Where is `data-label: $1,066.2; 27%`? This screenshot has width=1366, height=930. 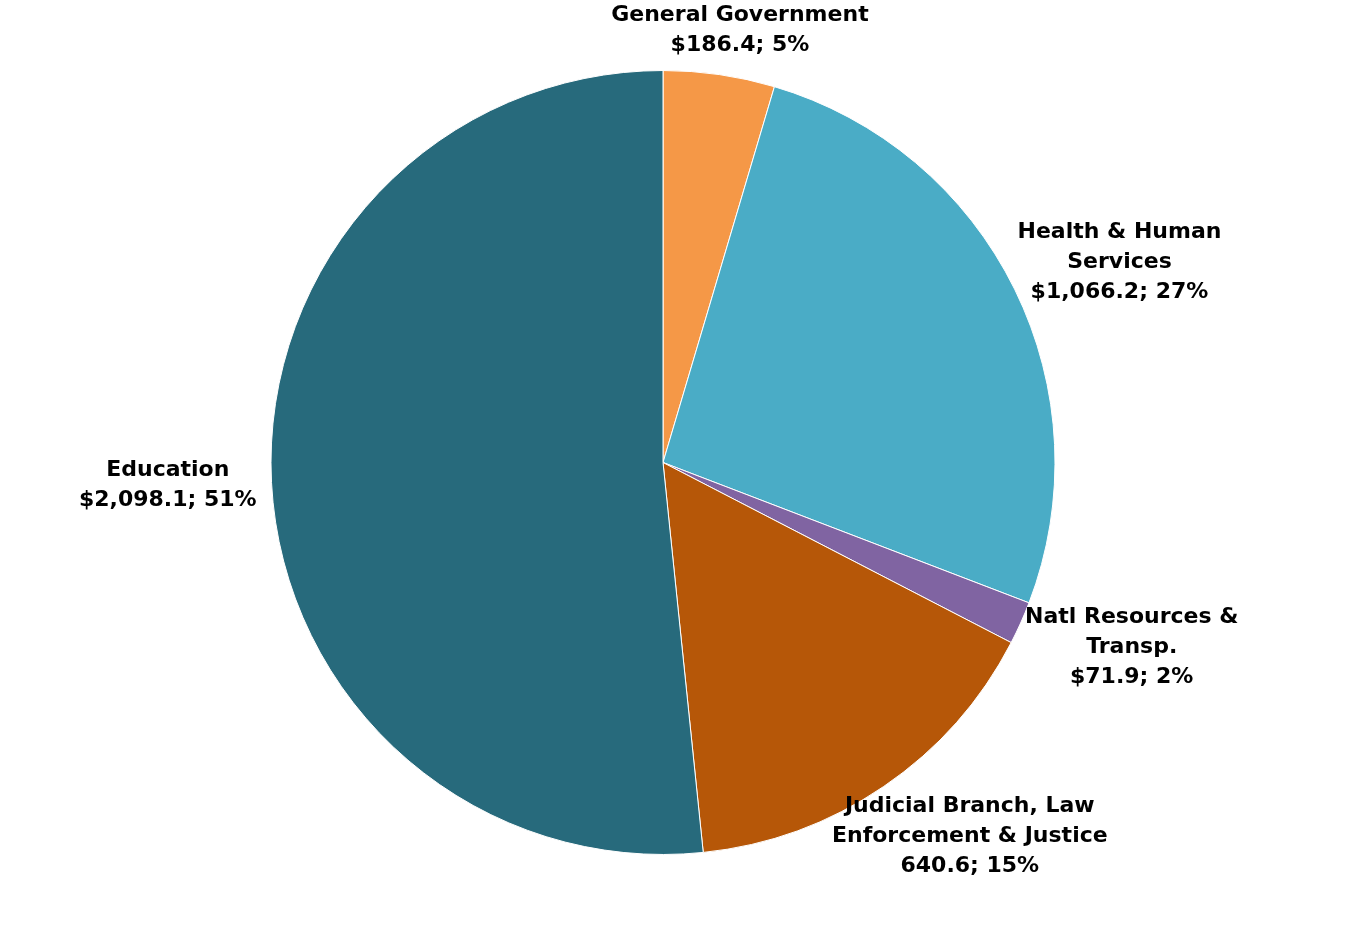 data-label: $1,066.2; 27% is located at coordinates (1119, 291).